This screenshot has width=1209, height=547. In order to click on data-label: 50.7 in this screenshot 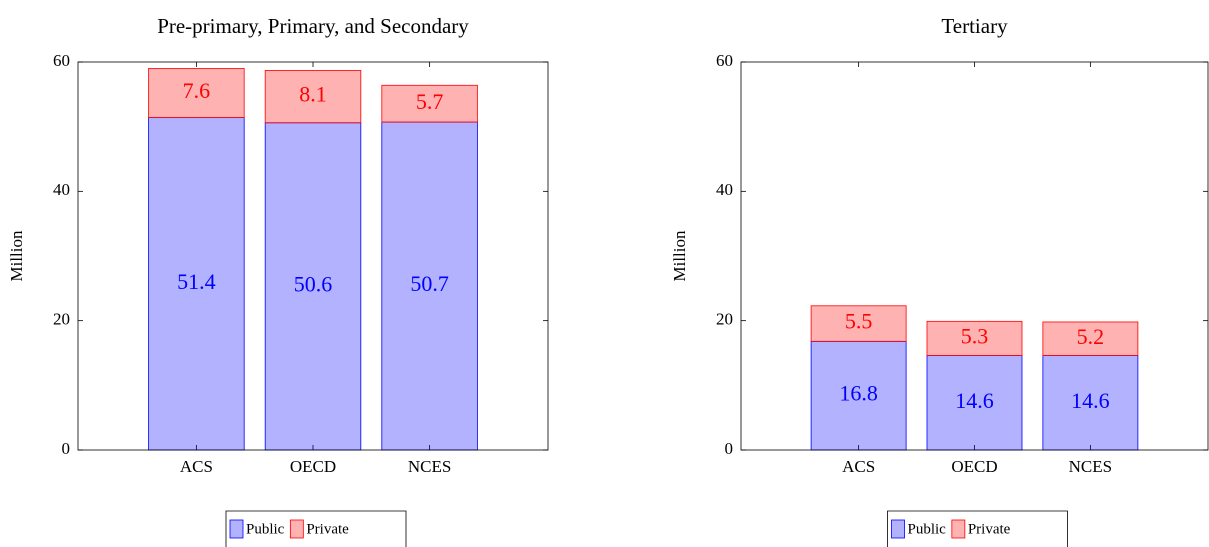, I will do `click(429, 283)`.